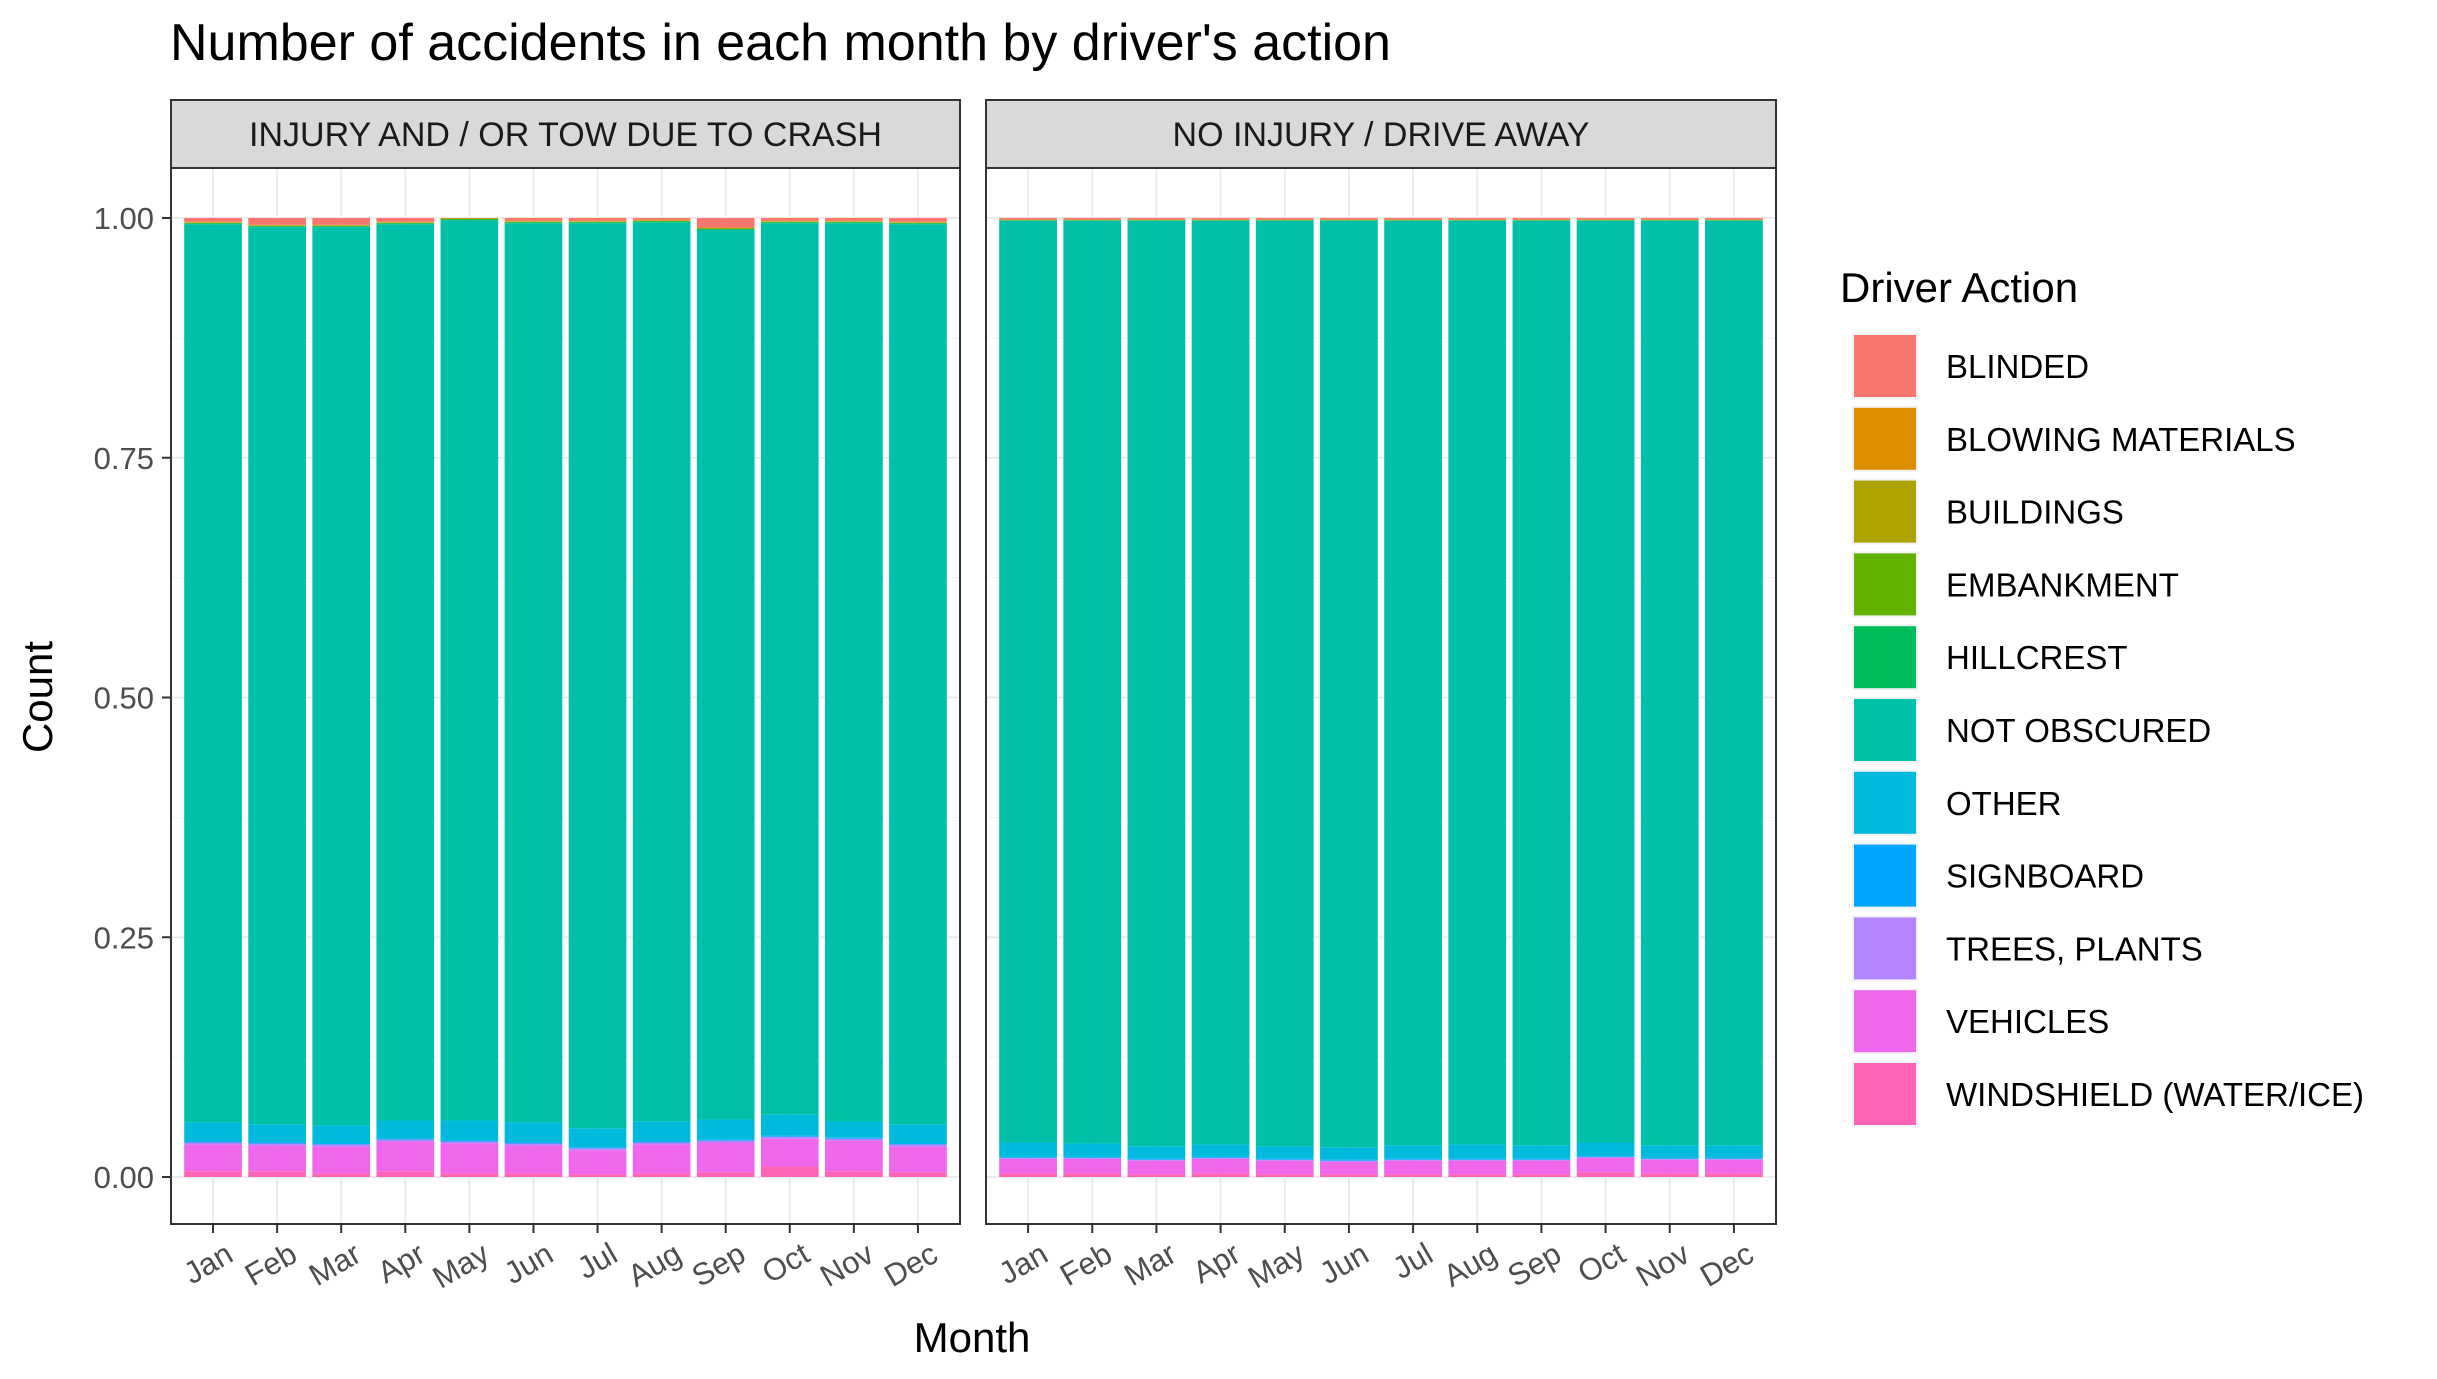 This screenshot has width=2437, height=1379. Describe the element at coordinates (2078, 730) in the screenshot. I see `legend-label: NOT OBSCURED` at that location.